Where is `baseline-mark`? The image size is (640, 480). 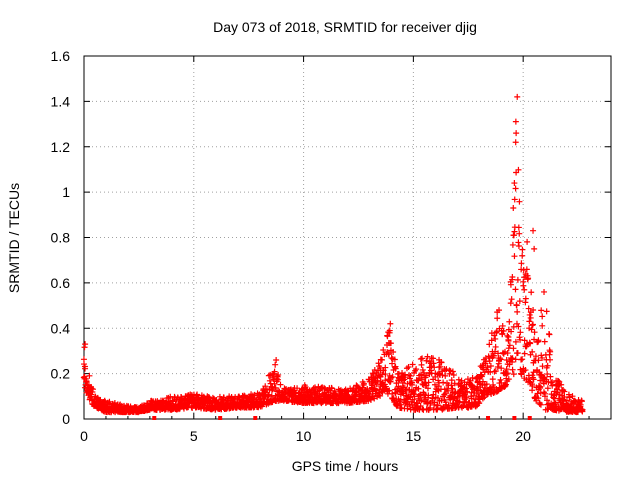 baseline-mark is located at coordinates (514, 418).